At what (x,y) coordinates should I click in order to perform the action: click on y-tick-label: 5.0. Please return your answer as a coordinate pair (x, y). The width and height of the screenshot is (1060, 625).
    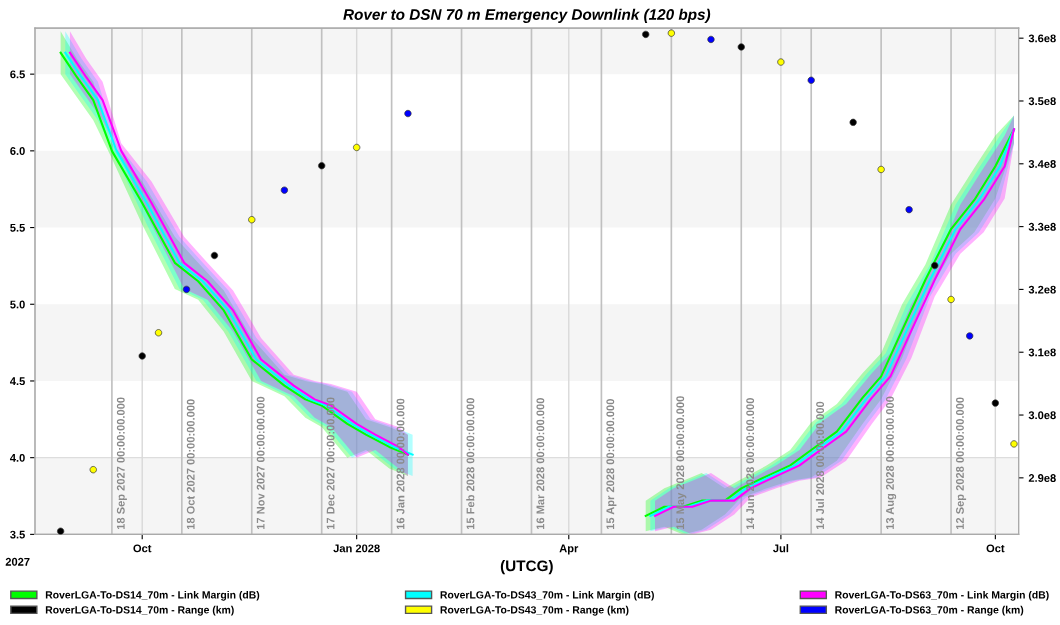
    Looking at the image, I should click on (17, 304).